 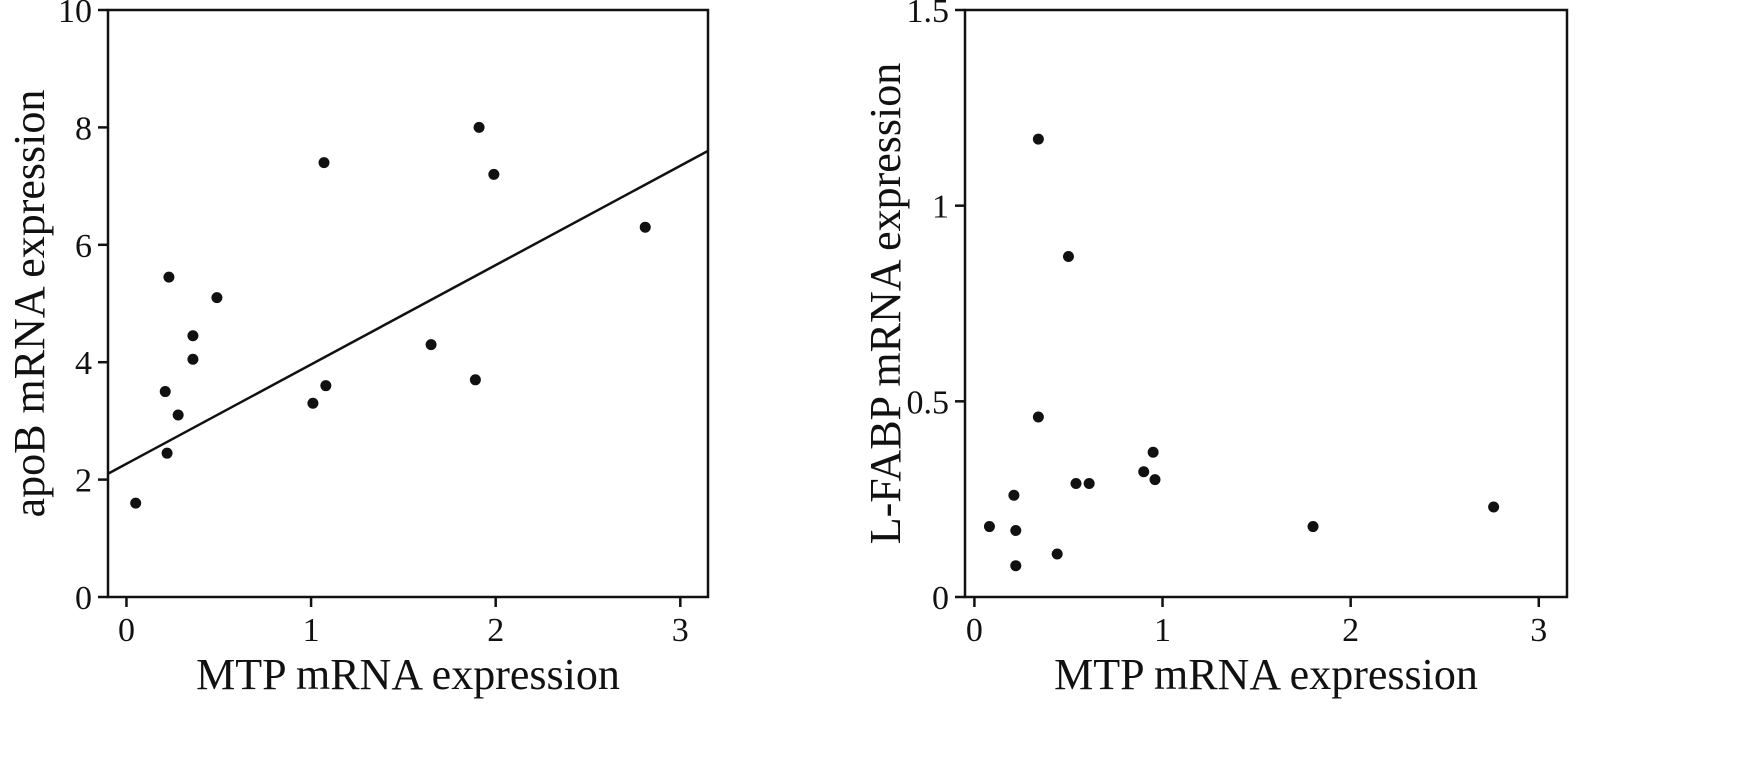 What do you see at coordinates (83, 246) in the screenshot?
I see `y-tick-label: 6` at bounding box center [83, 246].